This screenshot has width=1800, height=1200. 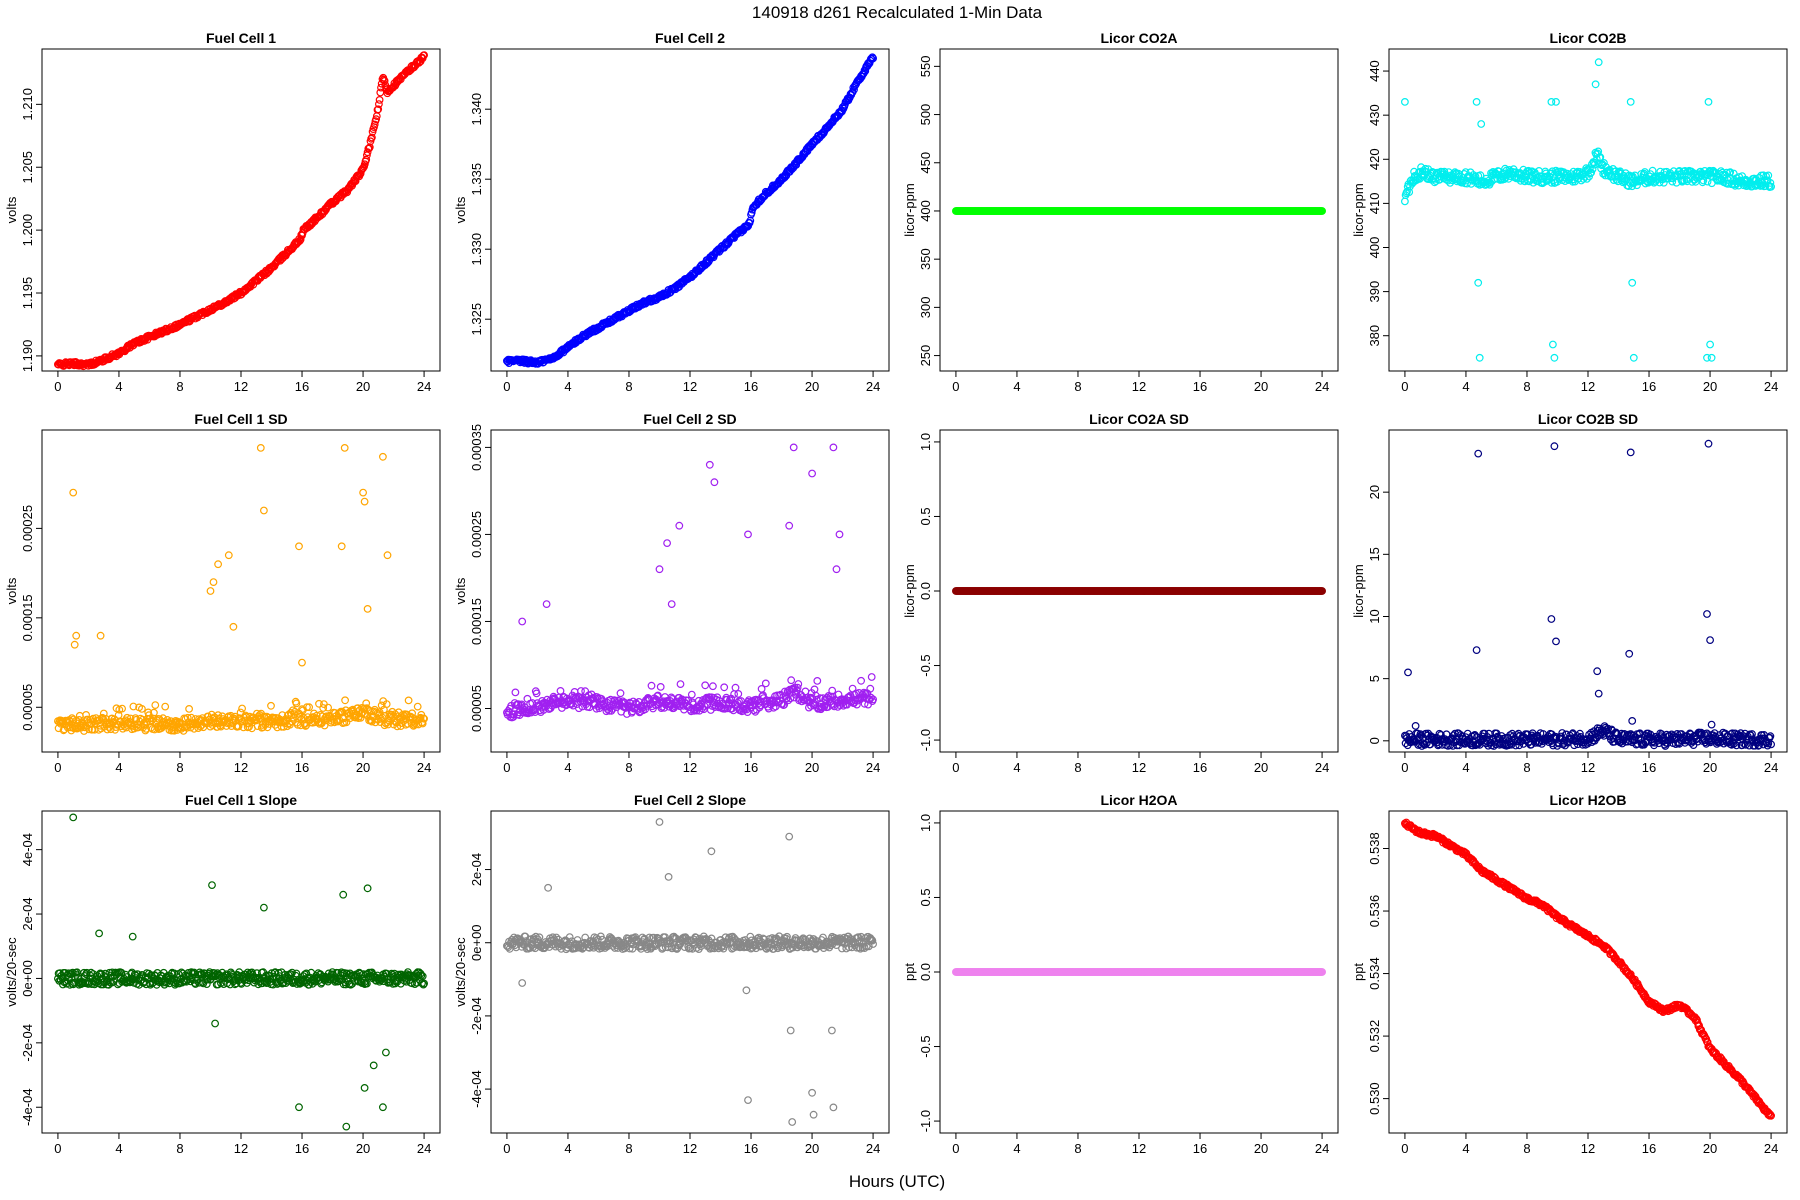 I want to click on y-tick-label: 440, so click(x=1374, y=71).